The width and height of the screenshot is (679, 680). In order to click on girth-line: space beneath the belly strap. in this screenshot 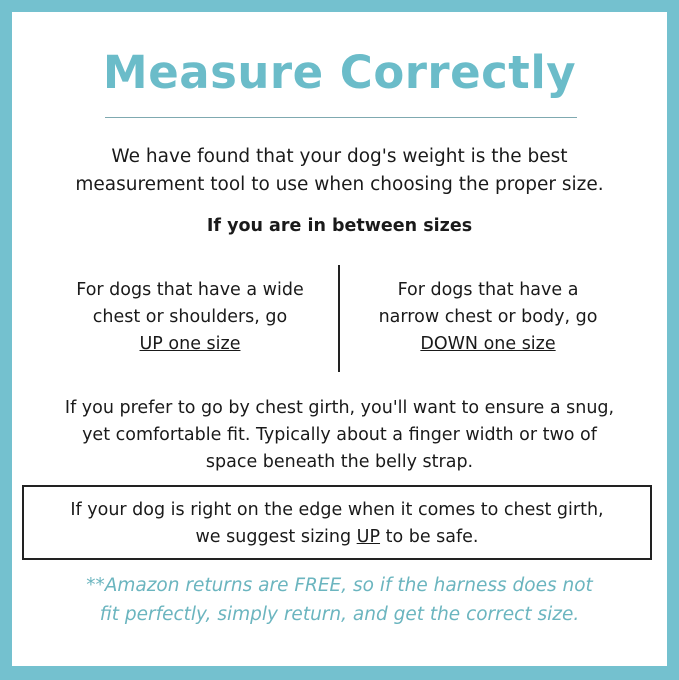, I will do `click(339, 462)`.